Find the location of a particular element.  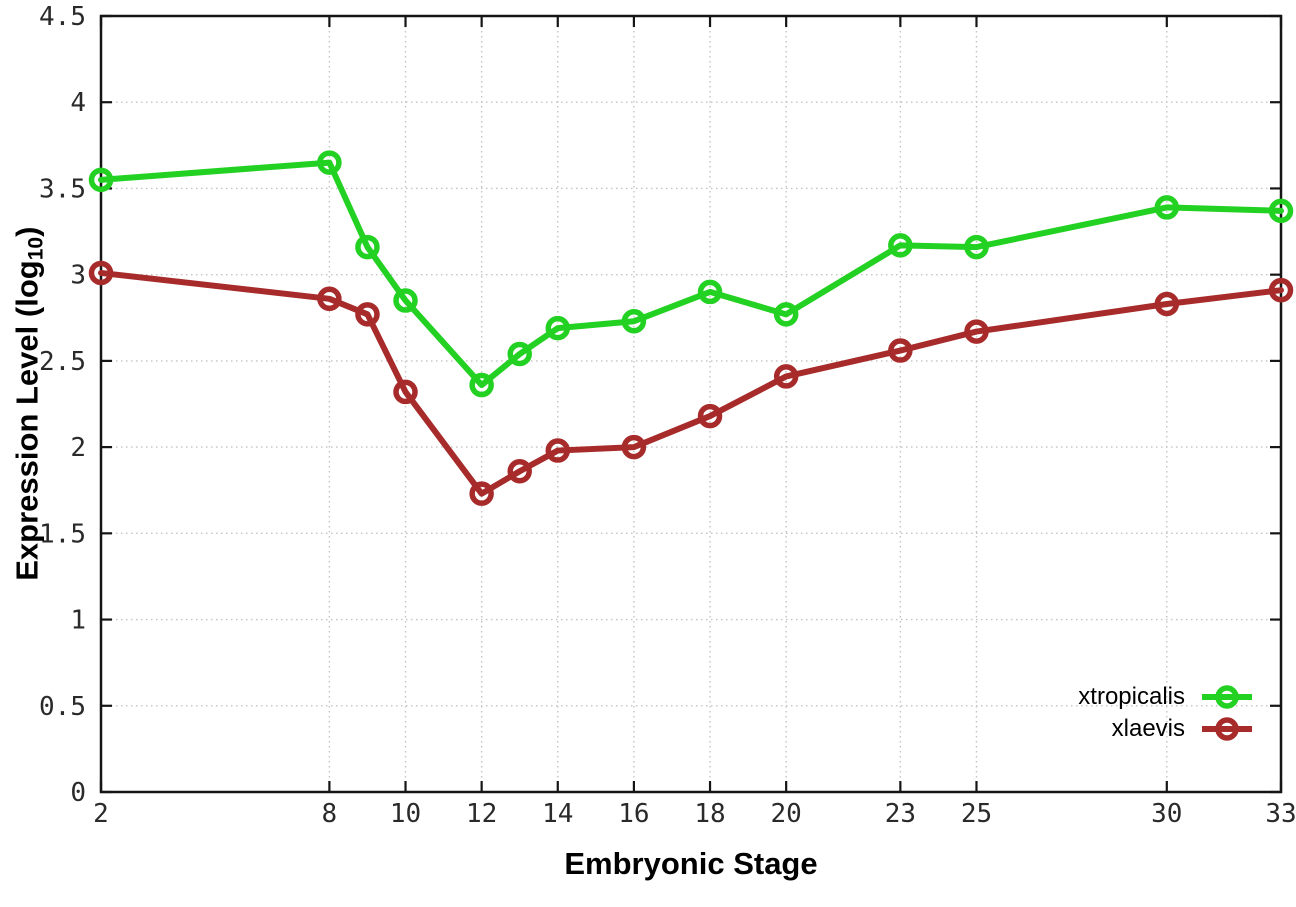

x-tick-label: 2 is located at coordinates (101, 814).